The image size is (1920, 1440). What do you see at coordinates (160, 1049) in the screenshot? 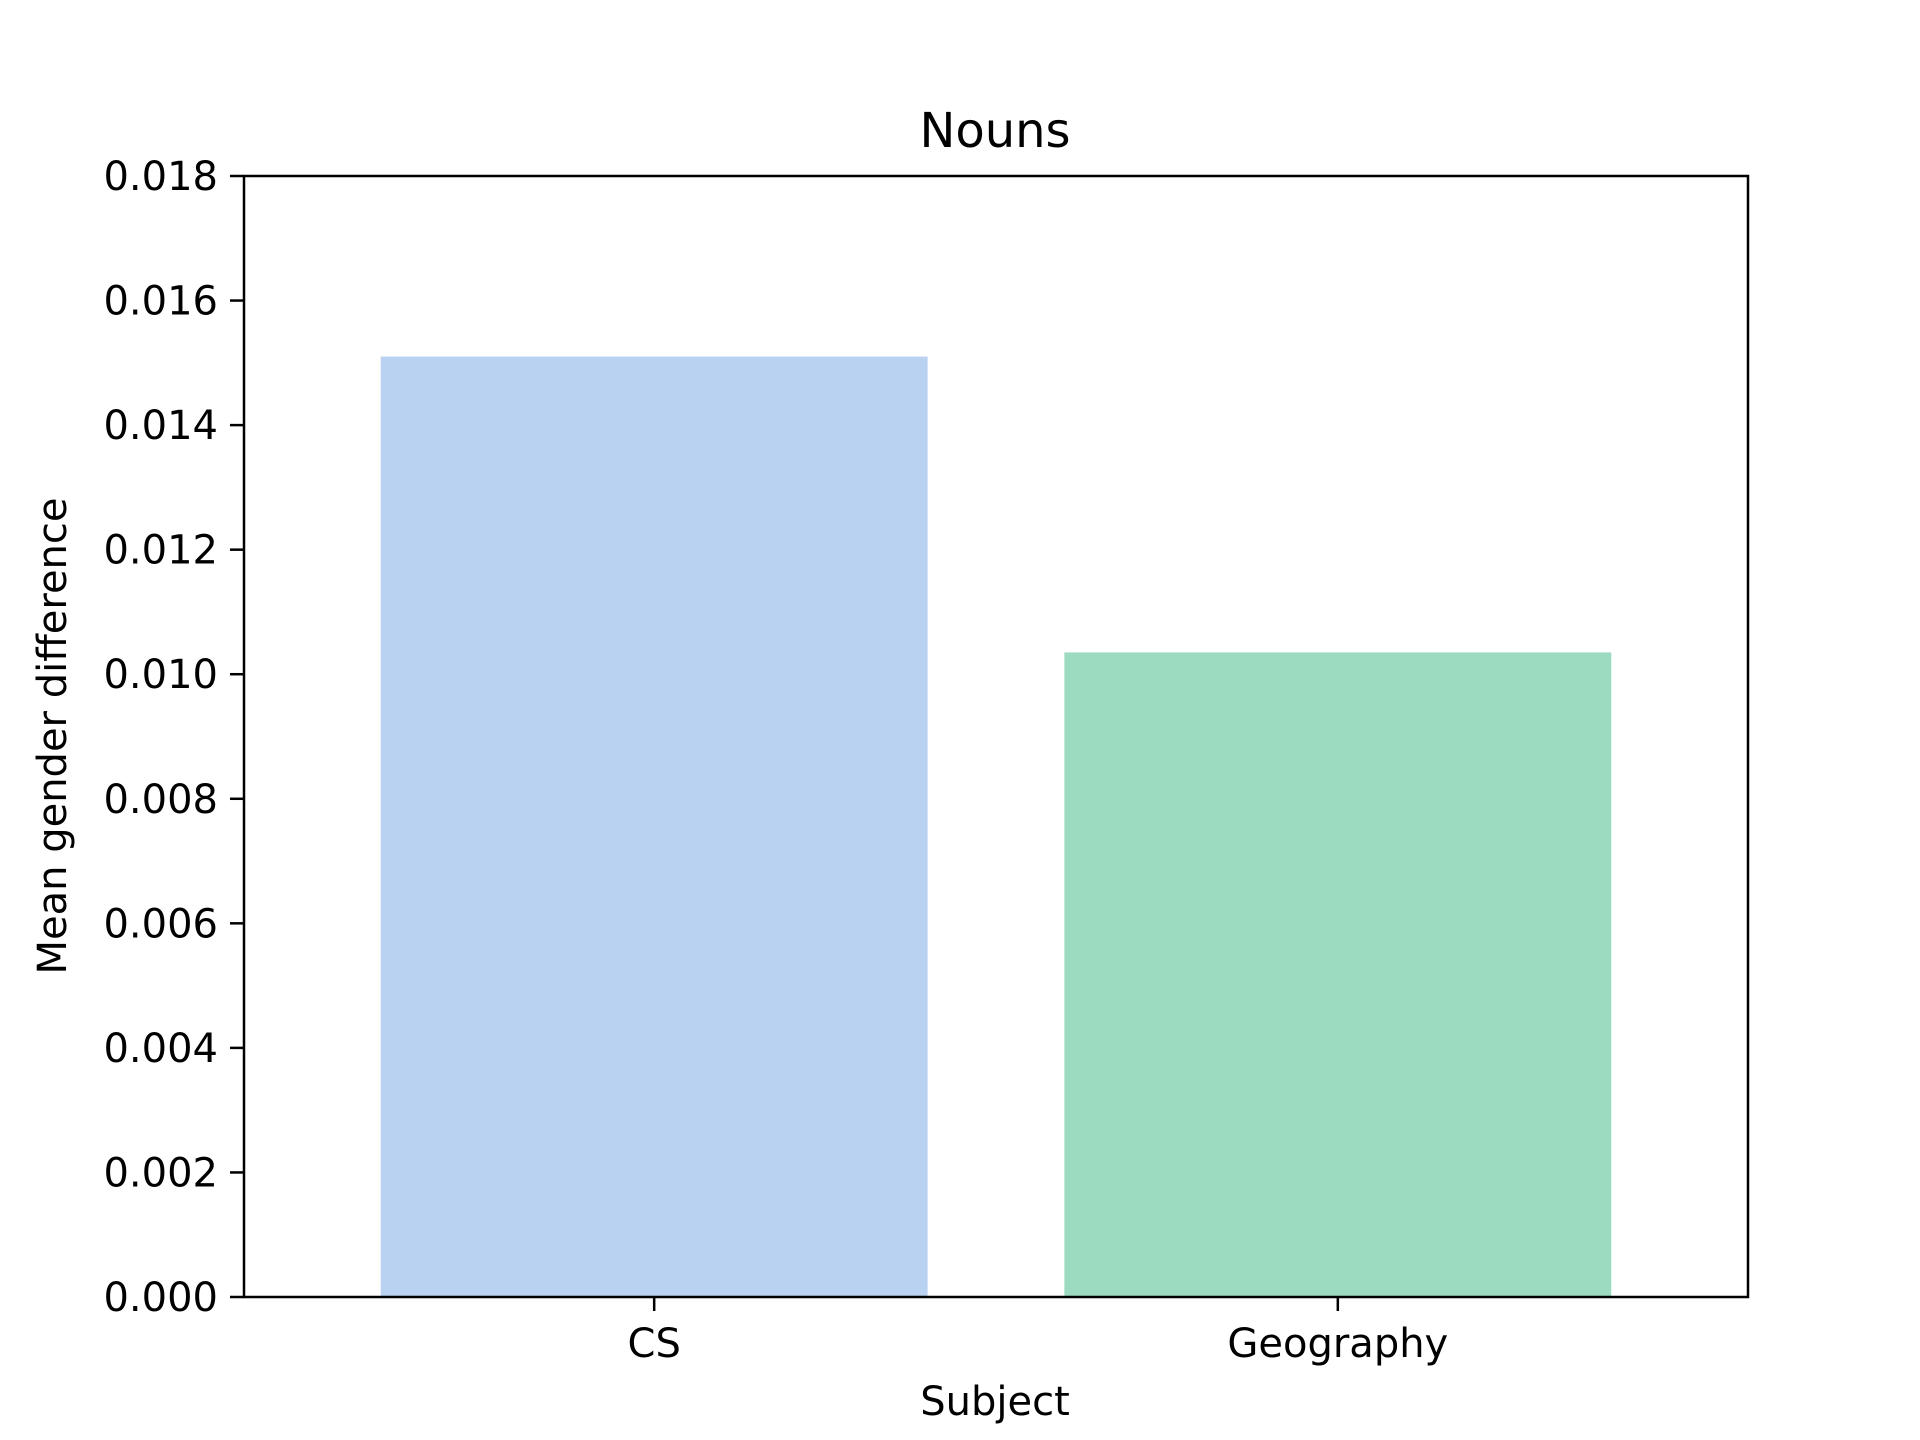
I see `y-tick-label: 0.004` at bounding box center [160, 1049].